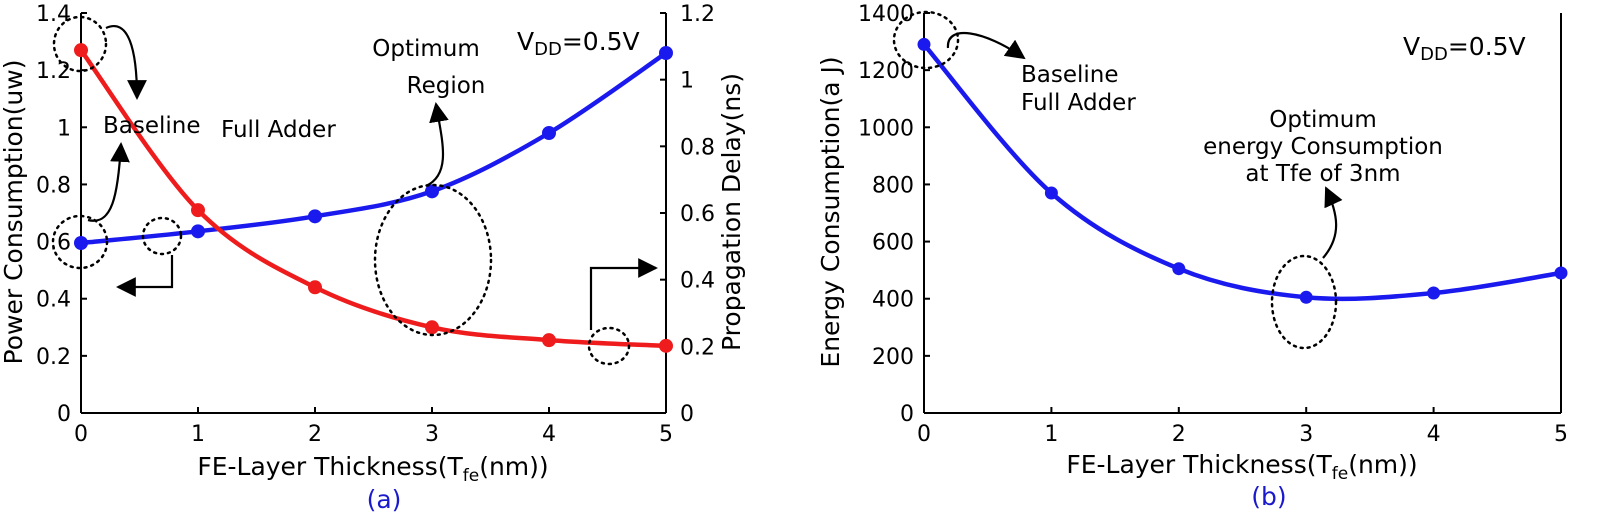  Describe the element at coordinates (426, 49) in the screenshot. I see `chart-a-optimum-text: Optimum` at that location.